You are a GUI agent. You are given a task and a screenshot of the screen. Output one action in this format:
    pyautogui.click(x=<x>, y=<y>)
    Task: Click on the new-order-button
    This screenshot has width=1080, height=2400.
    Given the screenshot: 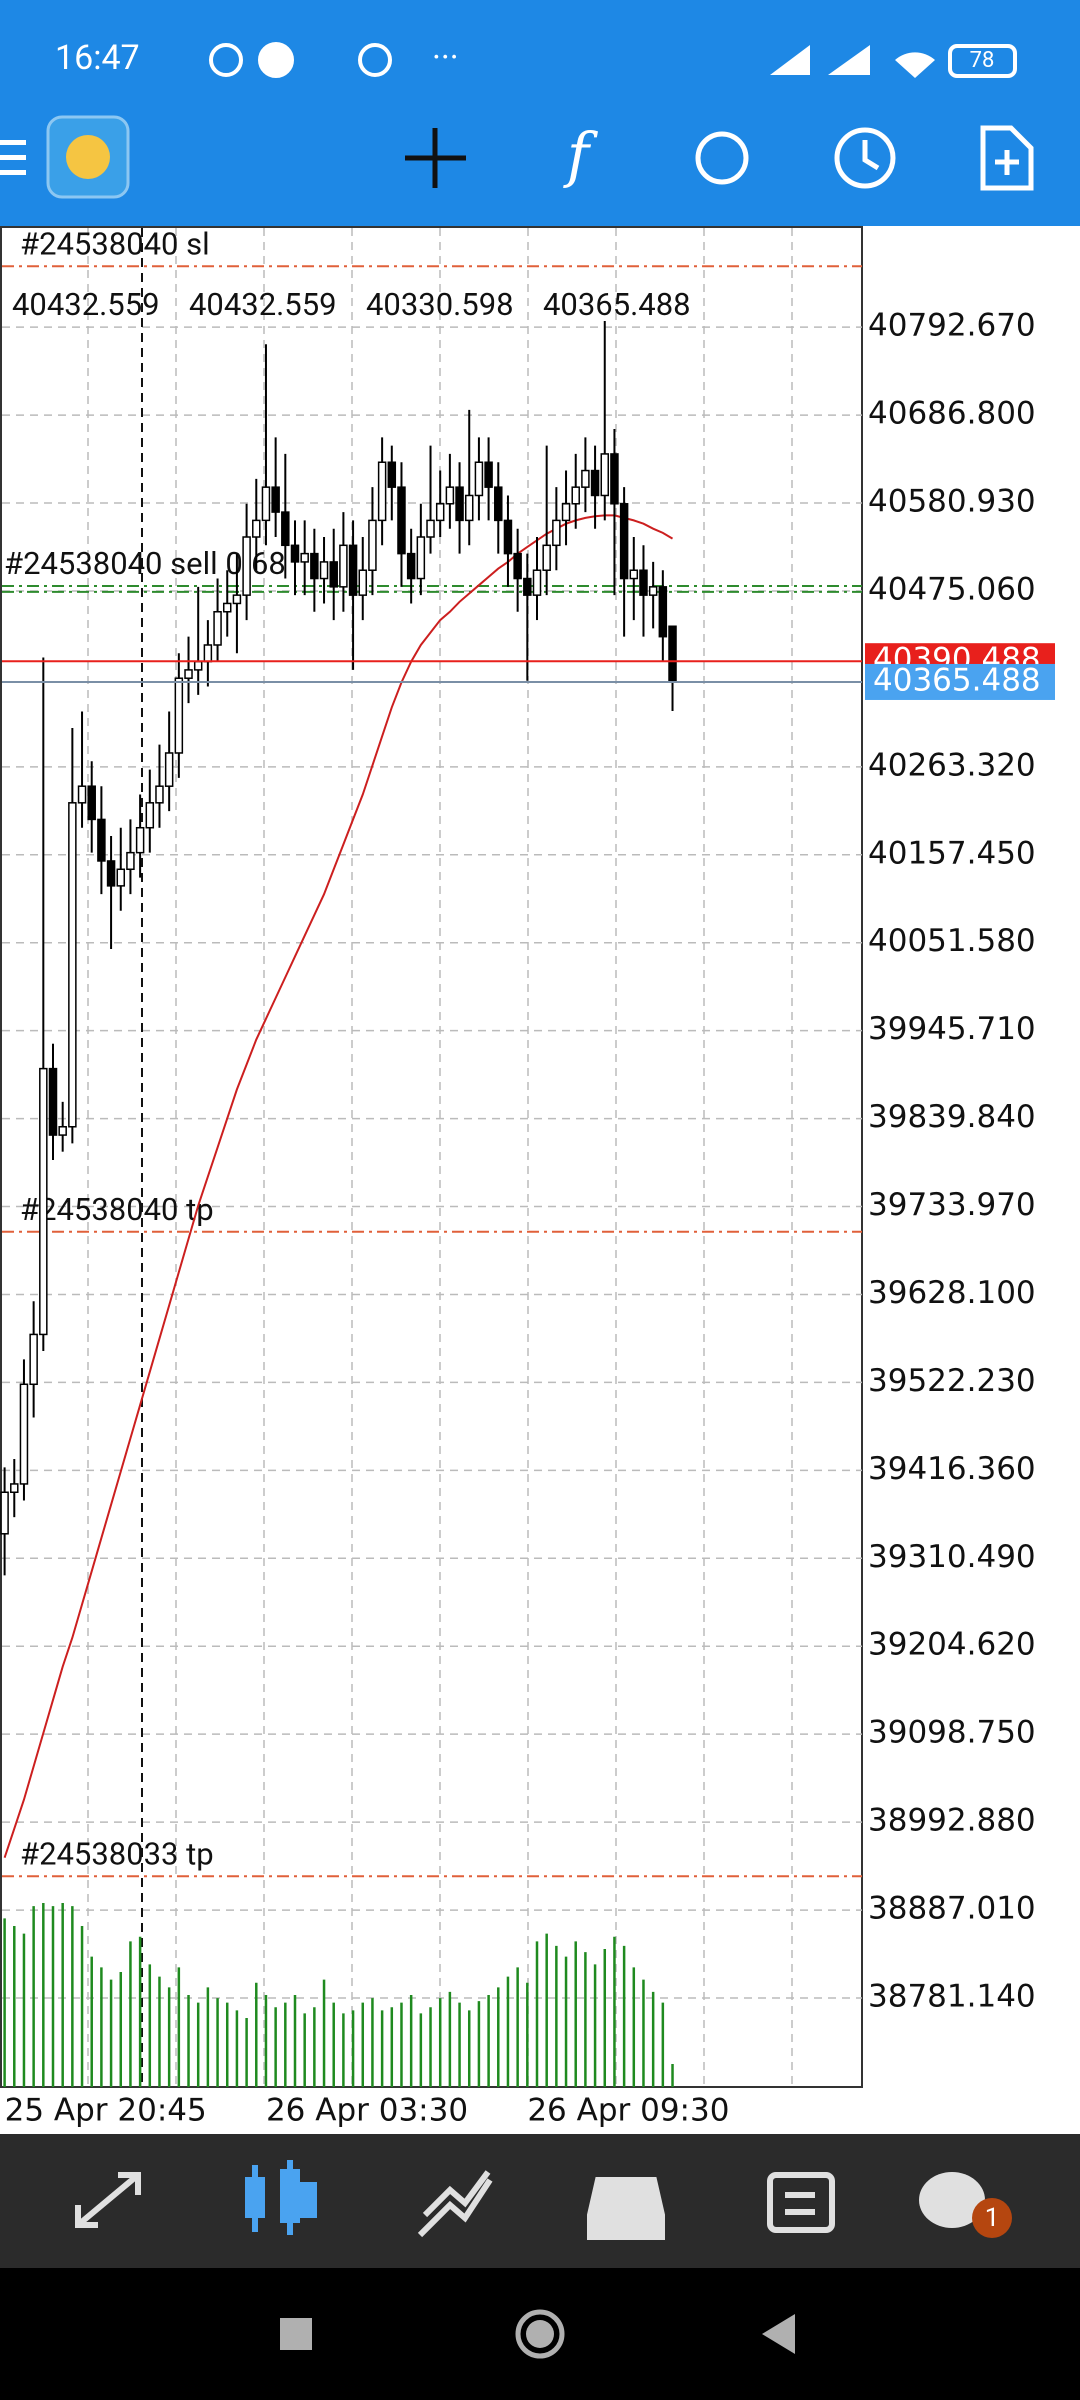 What is the action you would take?
    pyautogui.click(x=1007, y=158)
    